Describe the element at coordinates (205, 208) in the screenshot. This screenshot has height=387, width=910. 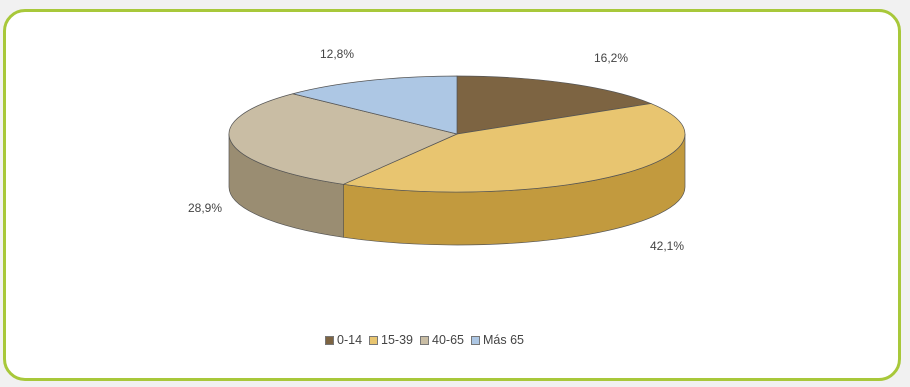
I see `slice-value-label: 28,9%` at that location.